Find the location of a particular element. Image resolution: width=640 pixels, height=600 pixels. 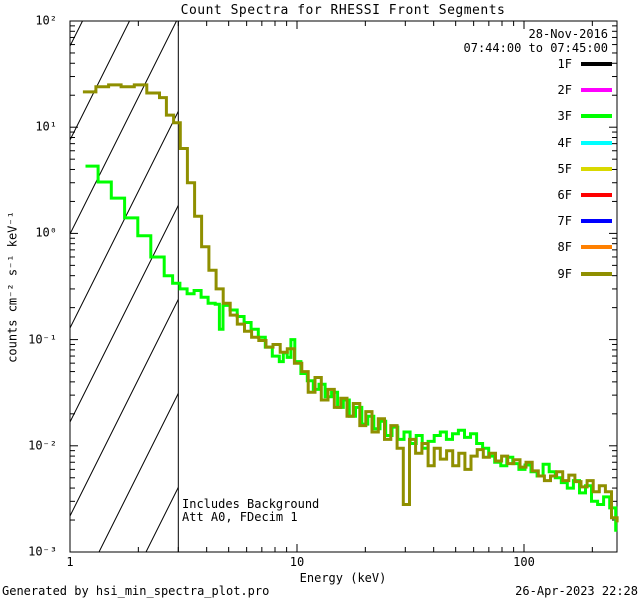

detector-legend: 1F 2F 3F 4F 5F 6F 7F 8F 9F is located at coordinates (575, 169).